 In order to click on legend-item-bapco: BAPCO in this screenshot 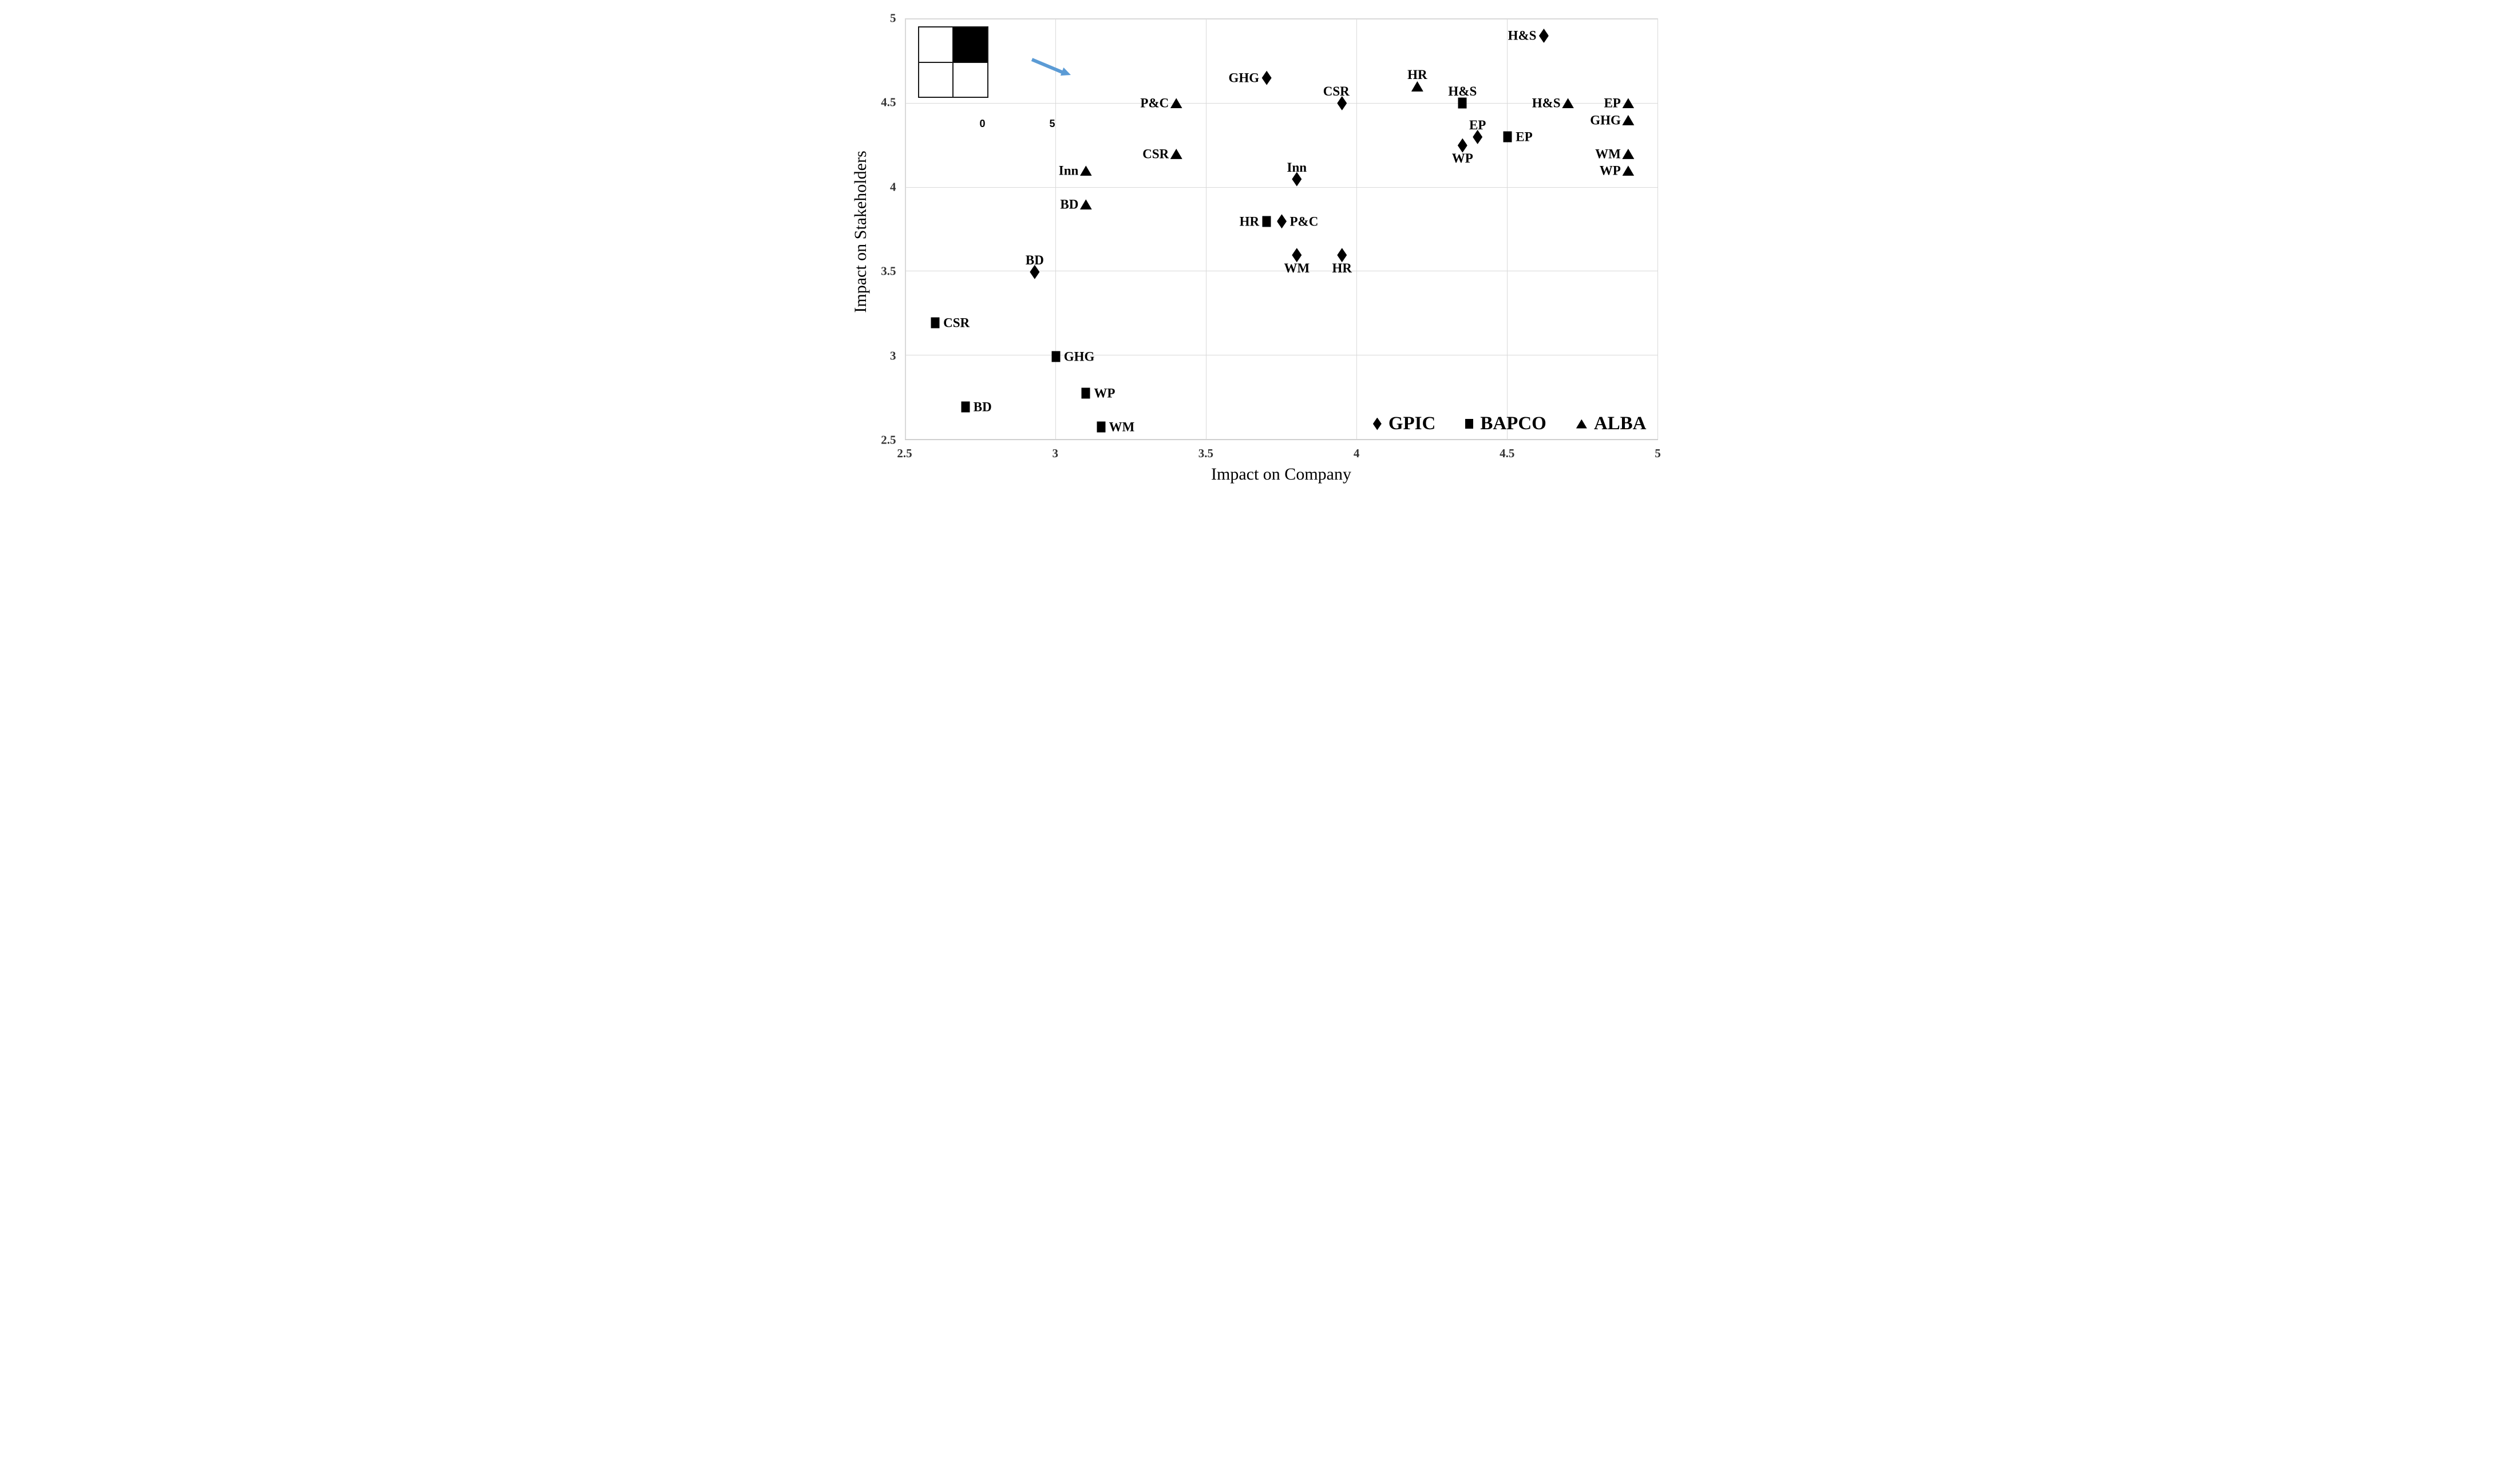, I will do `click(1505, 423)`.